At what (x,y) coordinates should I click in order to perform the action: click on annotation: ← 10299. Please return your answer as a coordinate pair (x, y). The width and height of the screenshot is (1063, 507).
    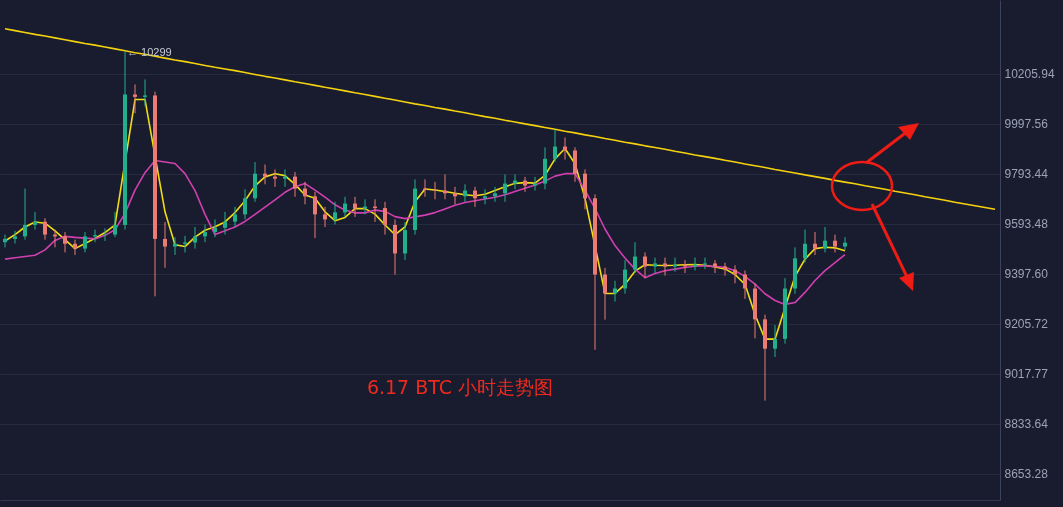
    Looking at the image, I should click on (149, 52).